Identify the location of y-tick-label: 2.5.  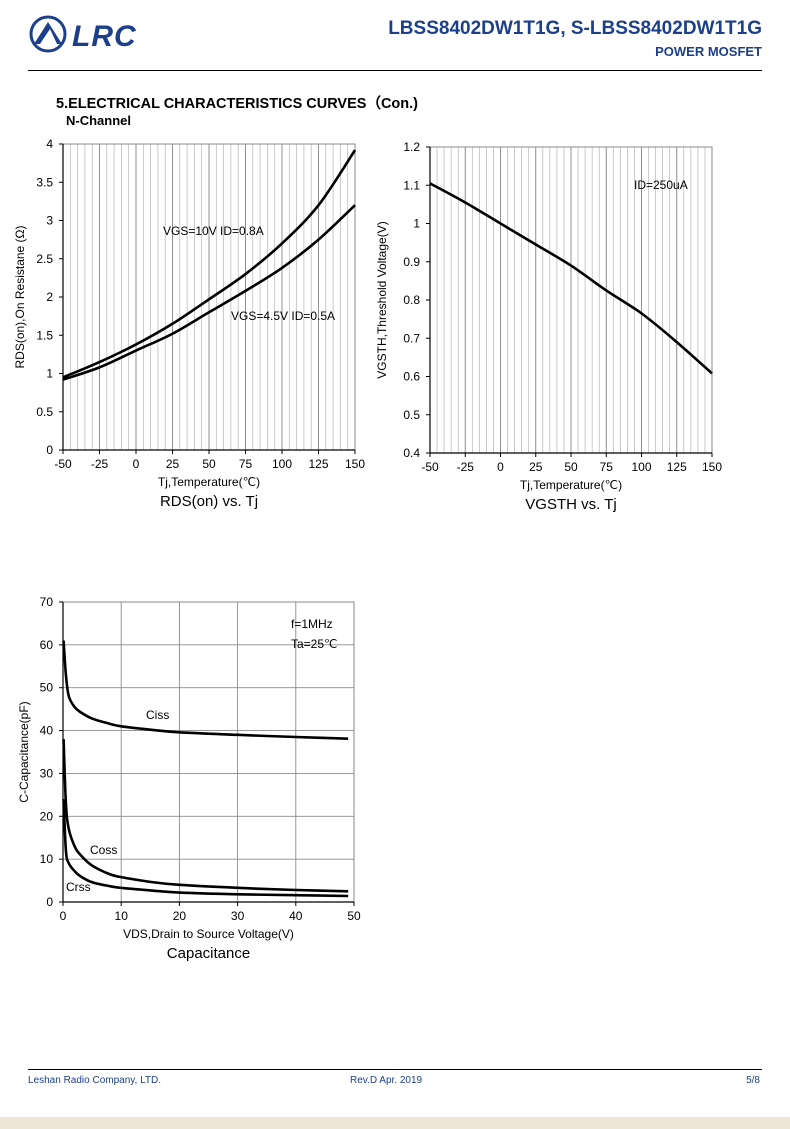
(44, 259).